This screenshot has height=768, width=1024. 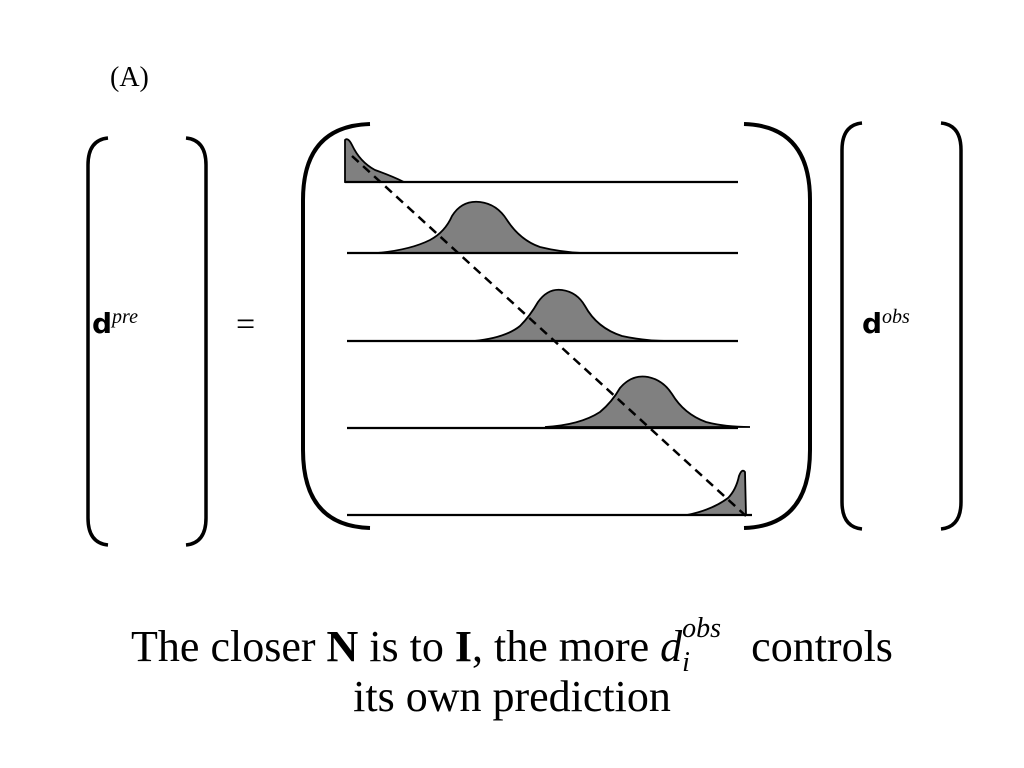 I want to click on dpre-left-bracket, so click(x=97, y=341).